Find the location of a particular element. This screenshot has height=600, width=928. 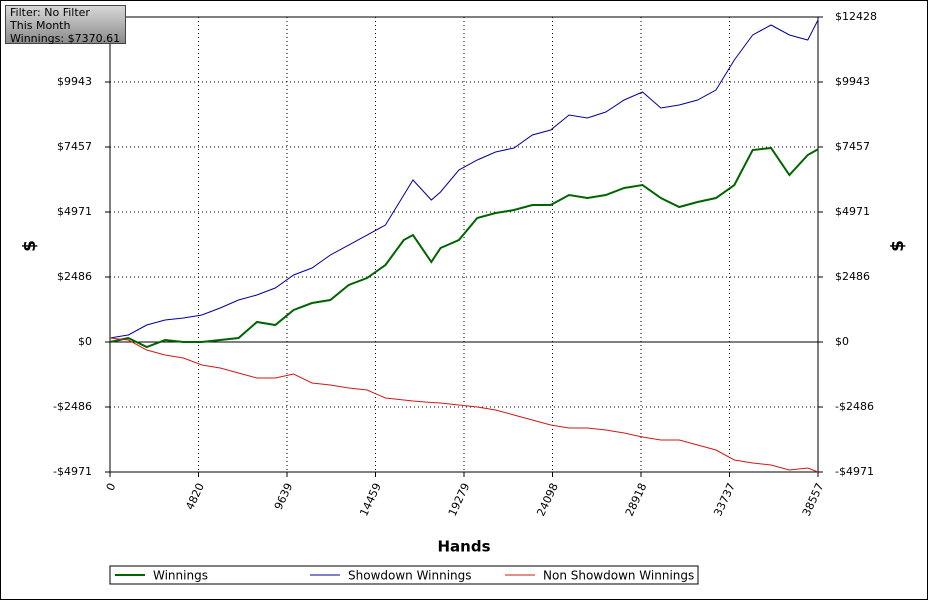

x-axis-label: Hands is located at coordinates (463, 547).